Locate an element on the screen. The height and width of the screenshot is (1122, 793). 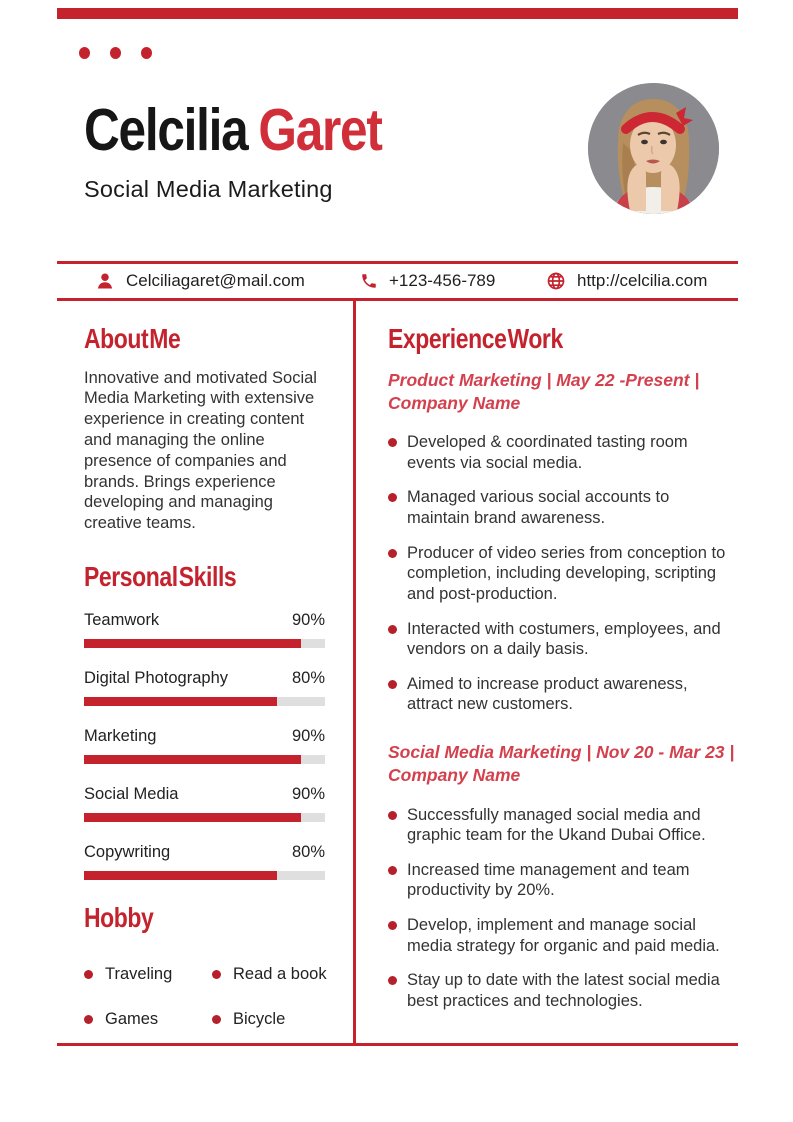
skill-label: Teamwork is located at coordinates (122, 620).